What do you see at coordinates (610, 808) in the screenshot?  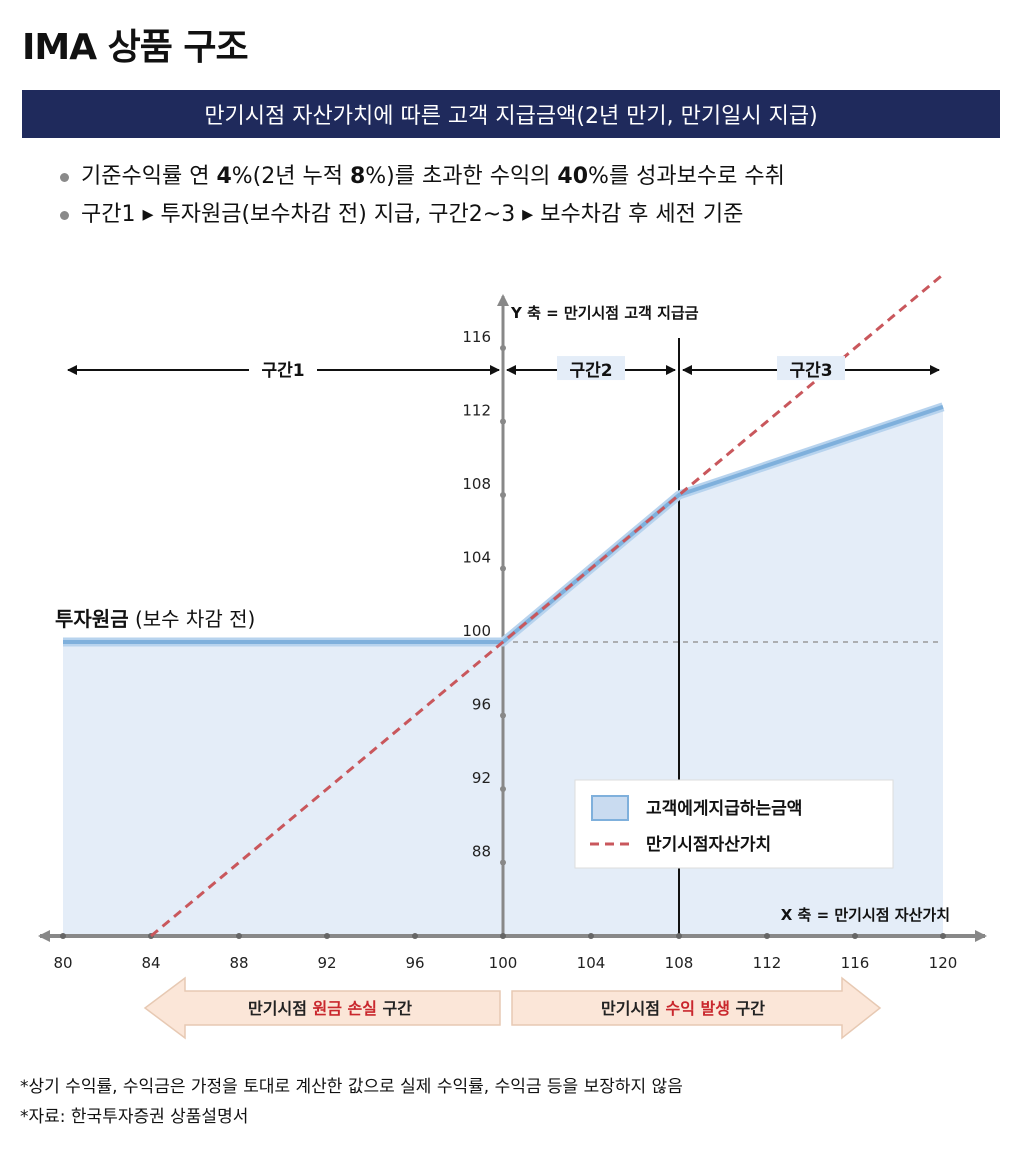 I see `legend-swatch-area` at bounding box center [610, 808].